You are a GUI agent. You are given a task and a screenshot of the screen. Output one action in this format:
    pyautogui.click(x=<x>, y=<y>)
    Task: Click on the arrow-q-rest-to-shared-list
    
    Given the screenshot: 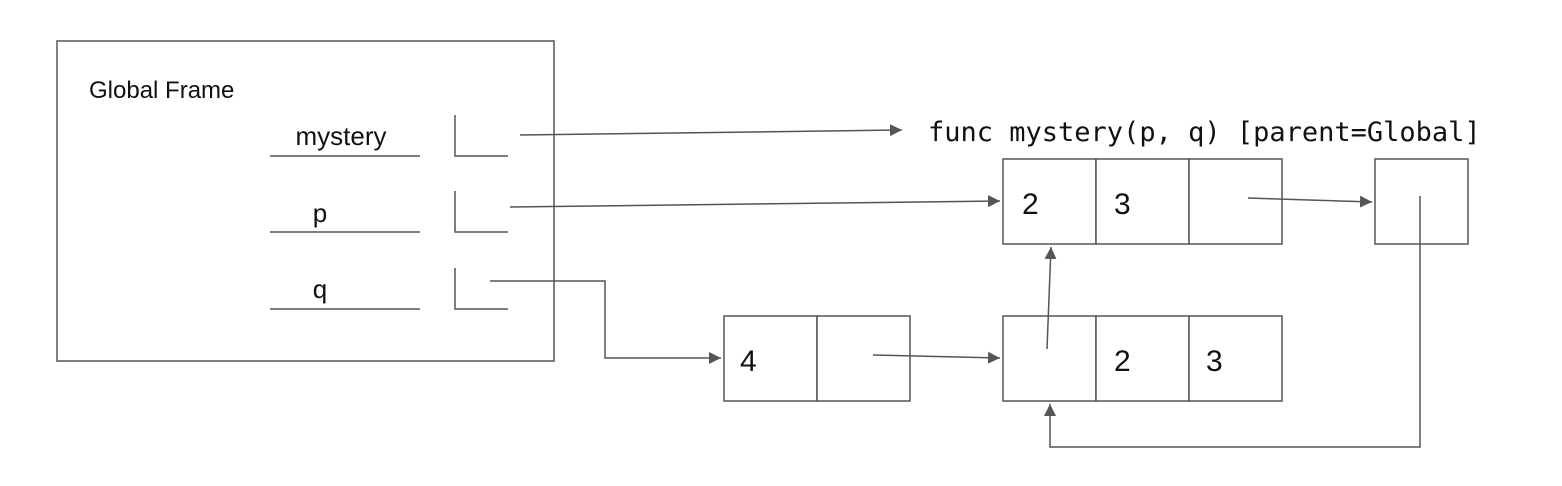 What is the action you would take?
    pyautogui.click(x=936, y=357)
    